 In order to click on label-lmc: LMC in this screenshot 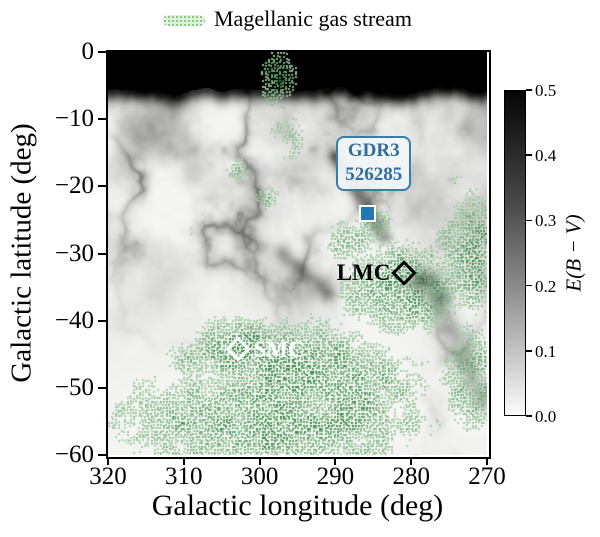, I will do `click(363, 272)`.